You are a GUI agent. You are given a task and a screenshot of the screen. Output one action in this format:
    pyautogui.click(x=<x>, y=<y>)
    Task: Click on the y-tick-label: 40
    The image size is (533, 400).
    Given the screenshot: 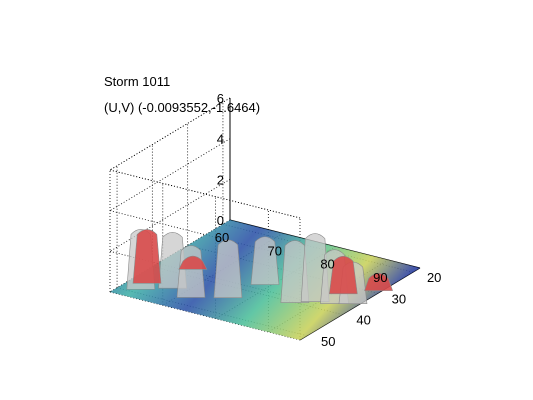 What is the action you would take?
    pyautogui.click(x=363, y=320)
    